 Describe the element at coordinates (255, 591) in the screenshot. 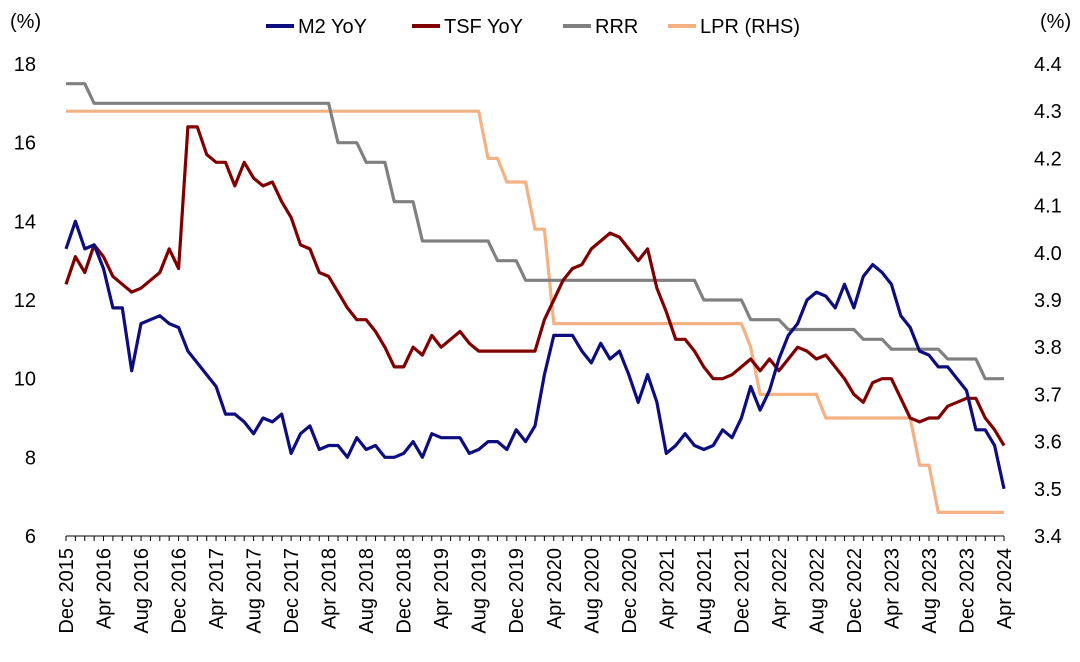

I see `x-tick-label: Aug 2017` at that location.